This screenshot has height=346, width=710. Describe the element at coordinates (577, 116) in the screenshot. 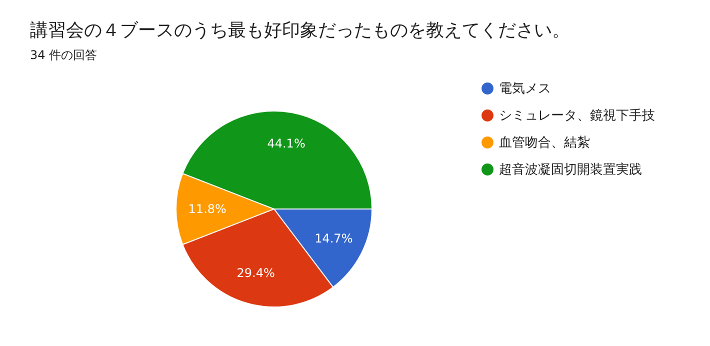

I see `legend-label: シミュレータ、鏡視下手技` at that location.